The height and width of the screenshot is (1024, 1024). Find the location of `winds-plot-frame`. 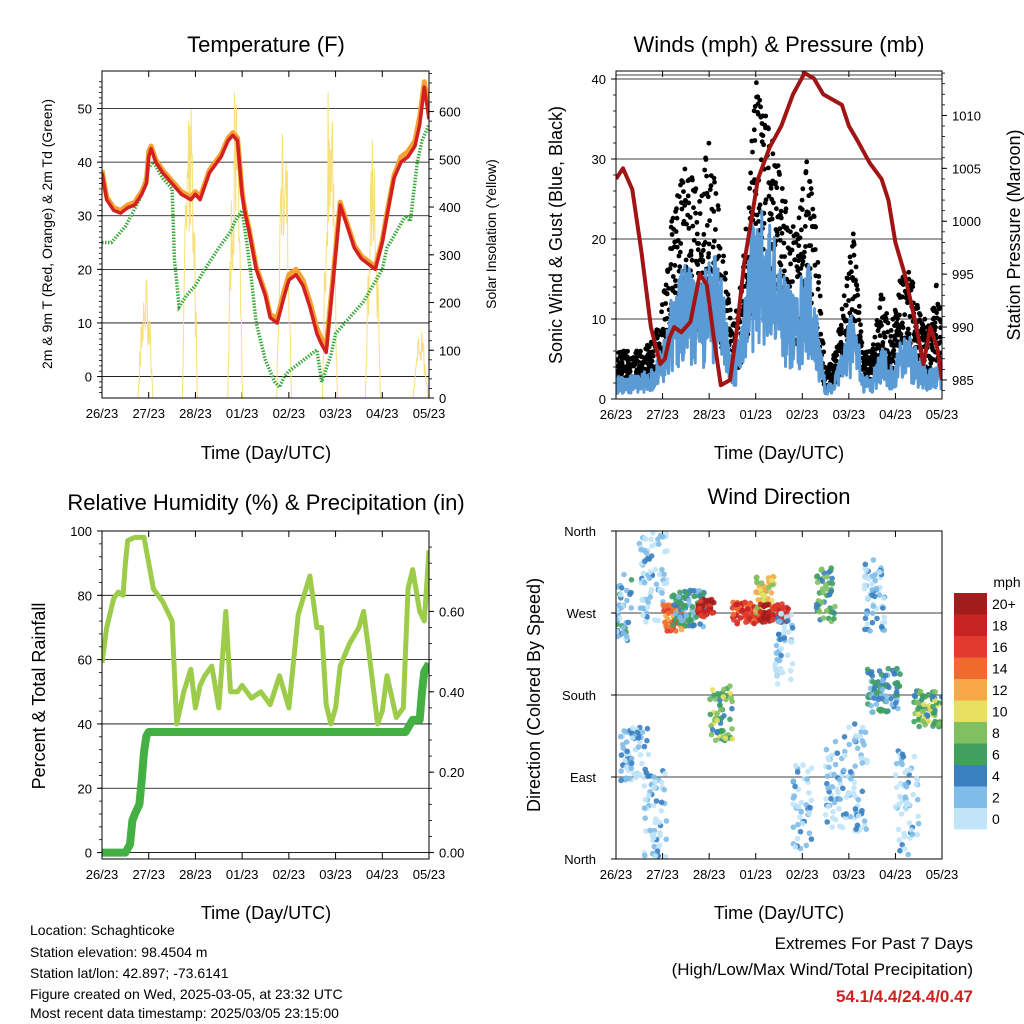

winds-plot-frame is located at coordinates (779, 235).